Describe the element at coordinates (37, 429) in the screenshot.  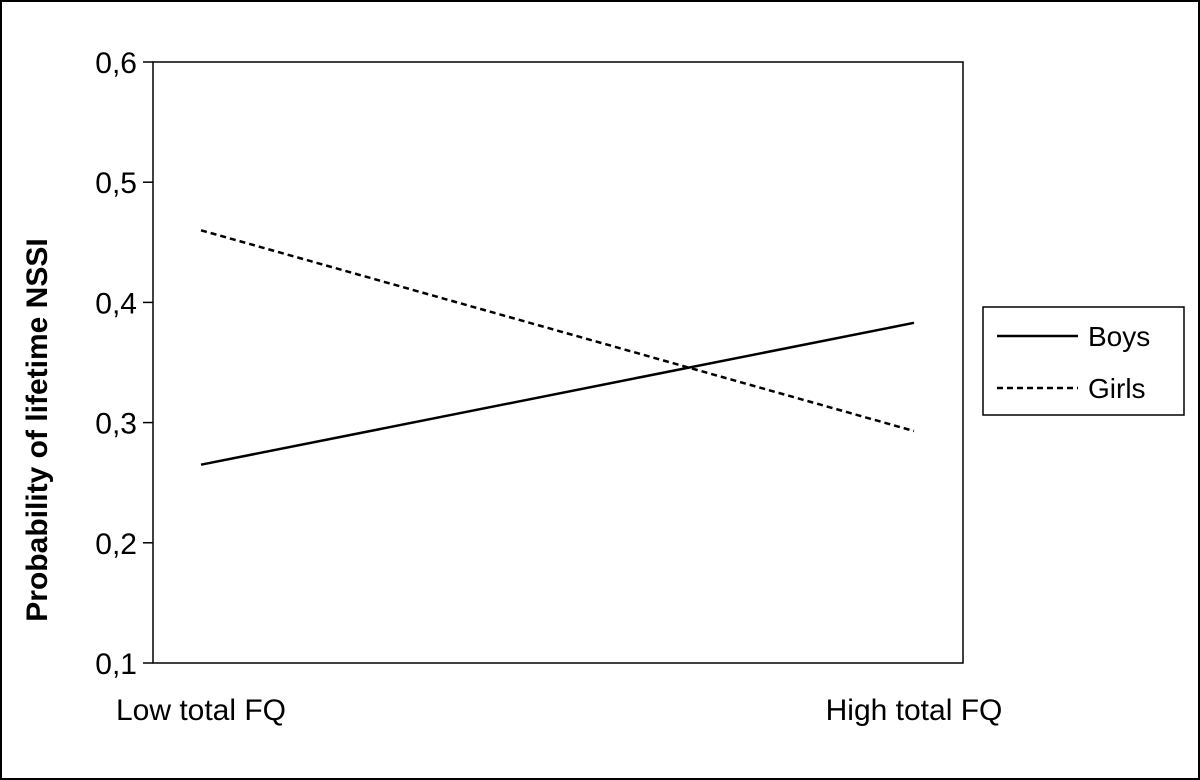
I see `y-axis-title: Probability of lifetime NSSI` at that location.